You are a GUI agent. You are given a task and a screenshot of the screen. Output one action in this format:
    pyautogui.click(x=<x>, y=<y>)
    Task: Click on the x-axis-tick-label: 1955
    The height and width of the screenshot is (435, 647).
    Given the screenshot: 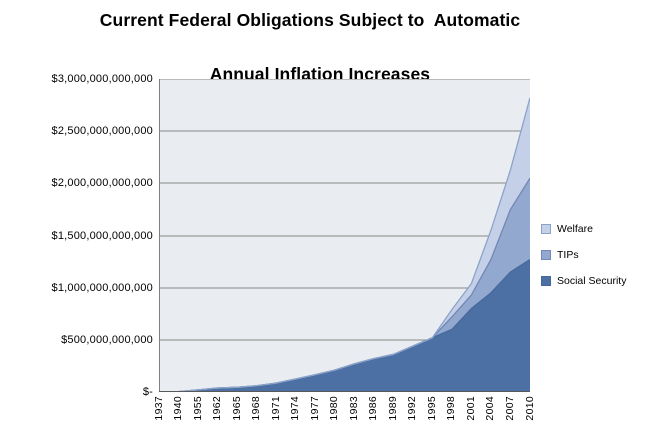 What is the action you would take?
    pyautogui.click(x=197, y=408)
    